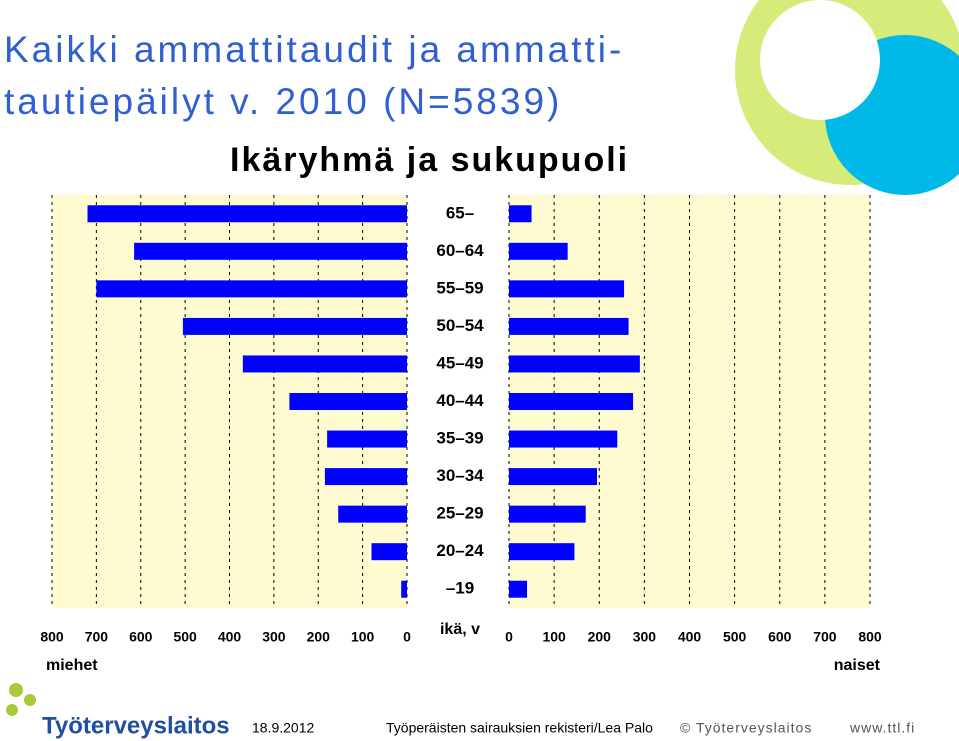  Describe the element at coordinates (429, 160) in the screenshot. I see `subtitle: Ikäryhmä ja sukupuoli` at that location.